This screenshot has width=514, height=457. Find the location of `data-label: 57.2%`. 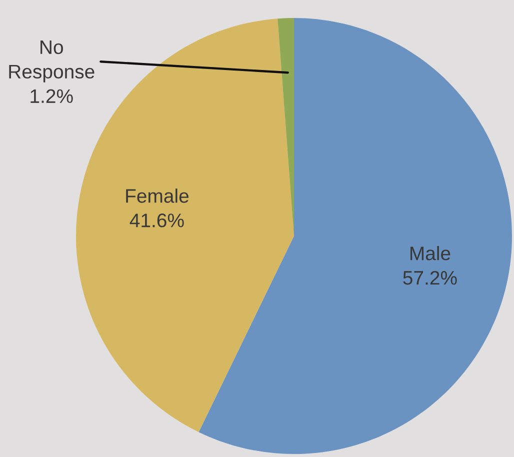

data-label: 57.2% is located at coordinates (430, 277).